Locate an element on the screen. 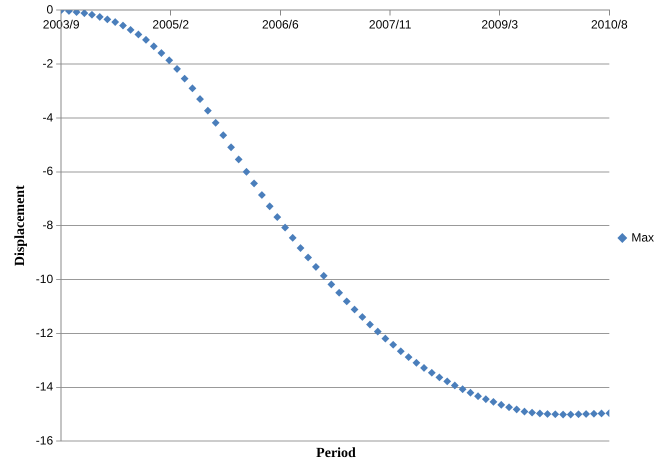  x-tick-label: 2003/9 is located at coordinates (61, 25).